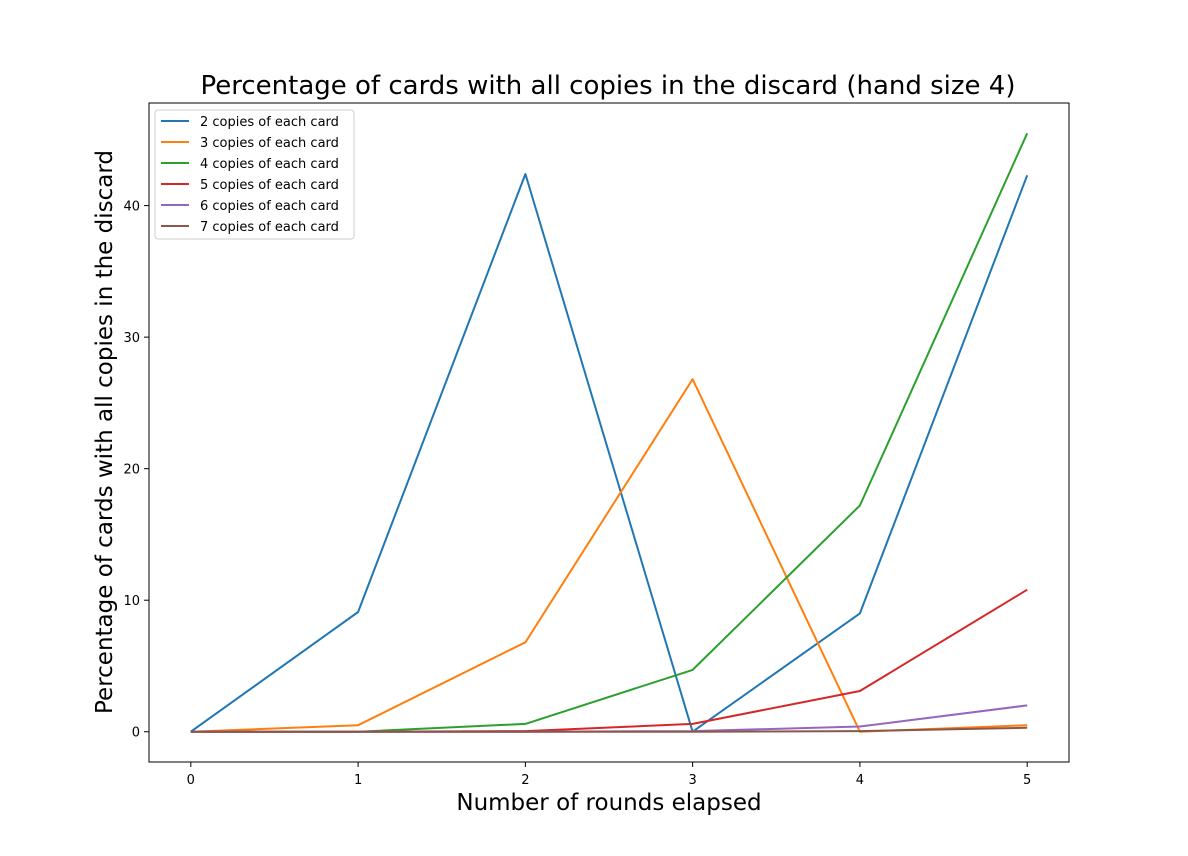 Image resolution: width=1188 pixels, height=856 pixels. Describe the element at coordinates (269, 227) in the screenshot. I see `legend-entry: 7 copies of each card` at that location.